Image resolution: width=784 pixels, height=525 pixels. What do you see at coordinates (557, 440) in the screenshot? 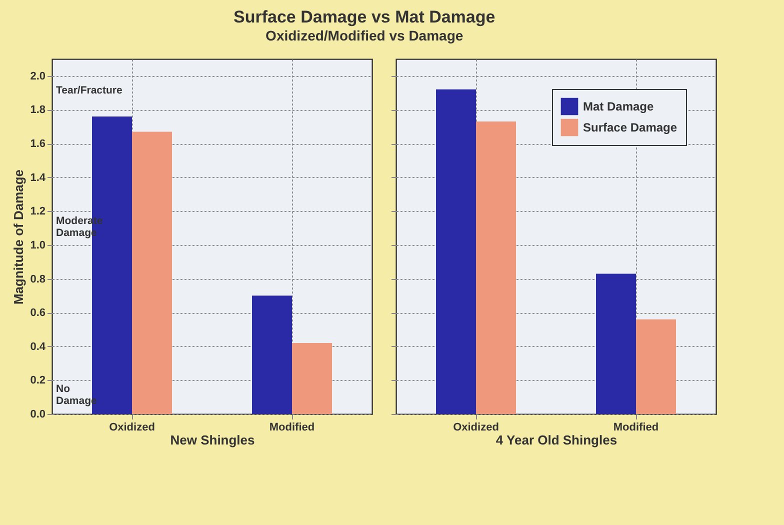
I see `x-axis-title: 4 Year Old Shingles` at bounding box center [557, 440].